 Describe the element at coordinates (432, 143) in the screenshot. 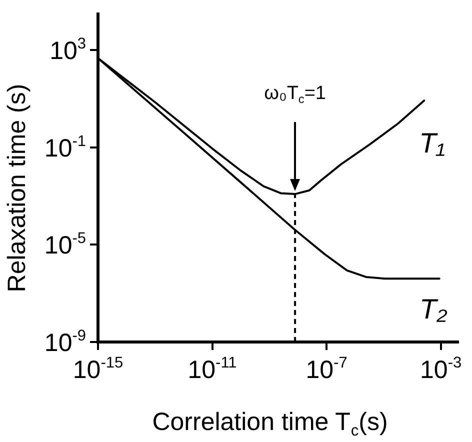

I see `series-label: T₁` at that location.